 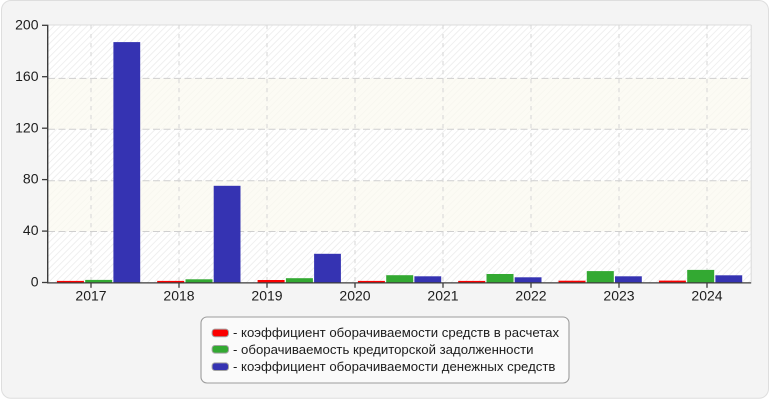 What do you see at coordinates (31, 230) in the screenshot?
I see `svg-text: 40` at bounding box center [31, 230].